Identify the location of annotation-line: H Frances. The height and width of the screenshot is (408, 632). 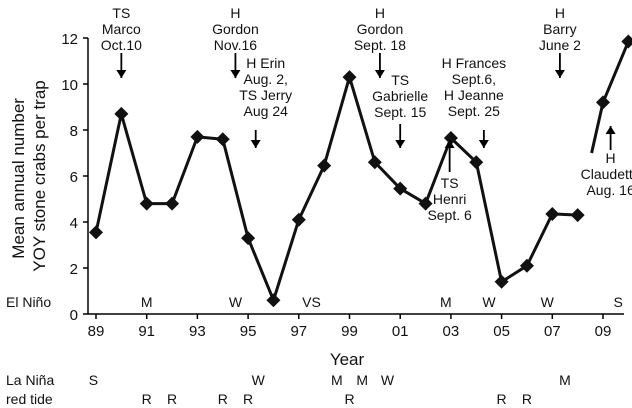
(474, 63).